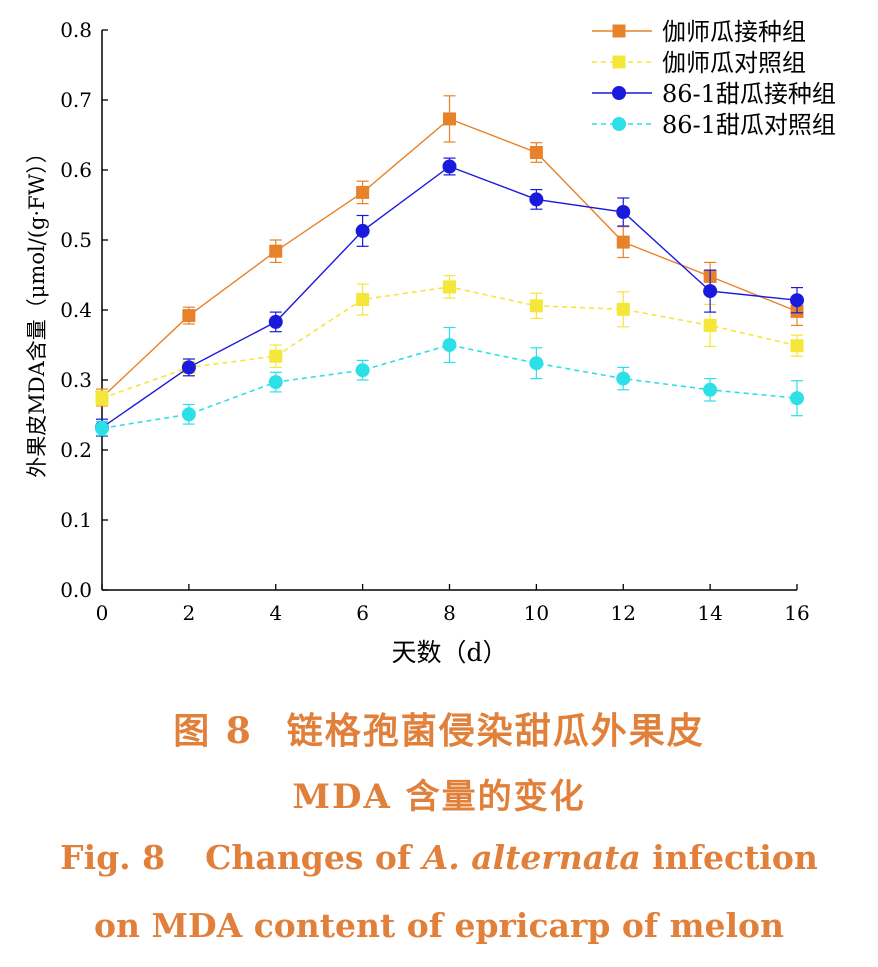  What do you see at coordinates (76, 30) in the screenshot?
I see `y-tick-label: 0.8` at bounding box center [76, 30].